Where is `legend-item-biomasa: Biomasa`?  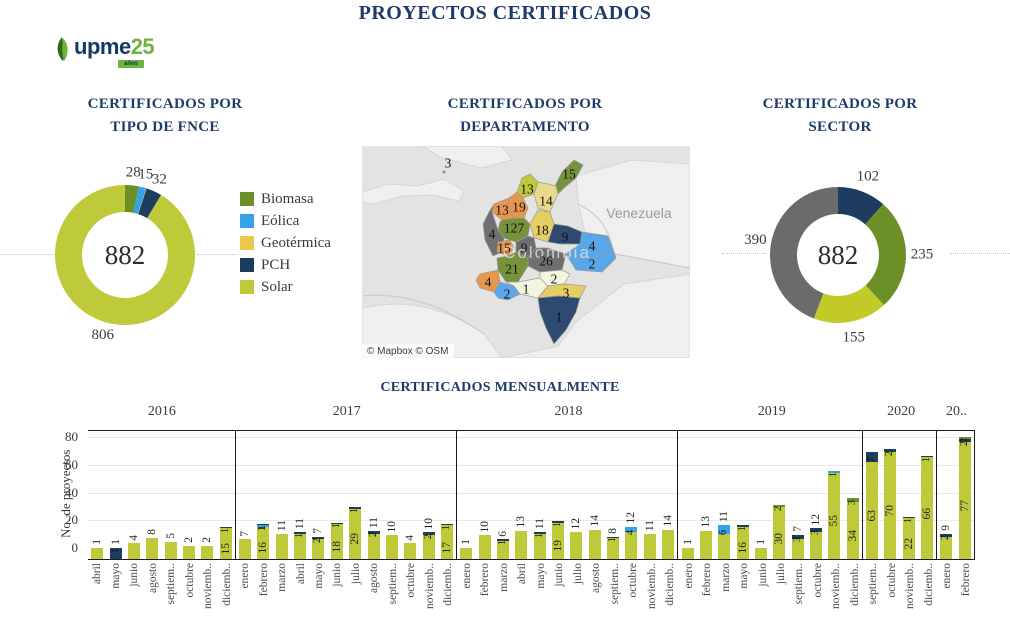 legend-item-biomasa: Biomasa is located at coordinates (285, 199).